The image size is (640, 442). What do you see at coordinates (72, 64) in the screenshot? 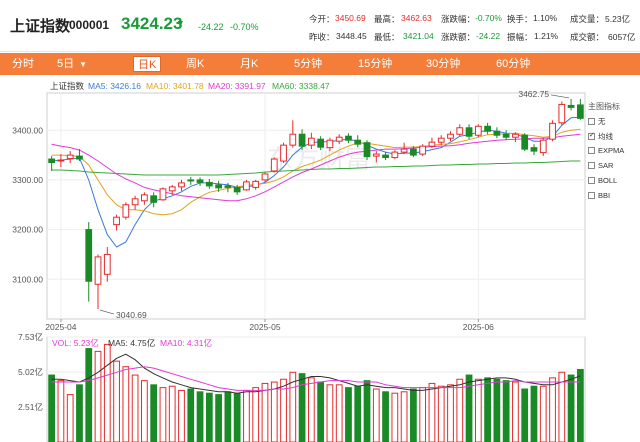
I see `tab-5日: 5日 ▼` at bounding box center [72, 64].